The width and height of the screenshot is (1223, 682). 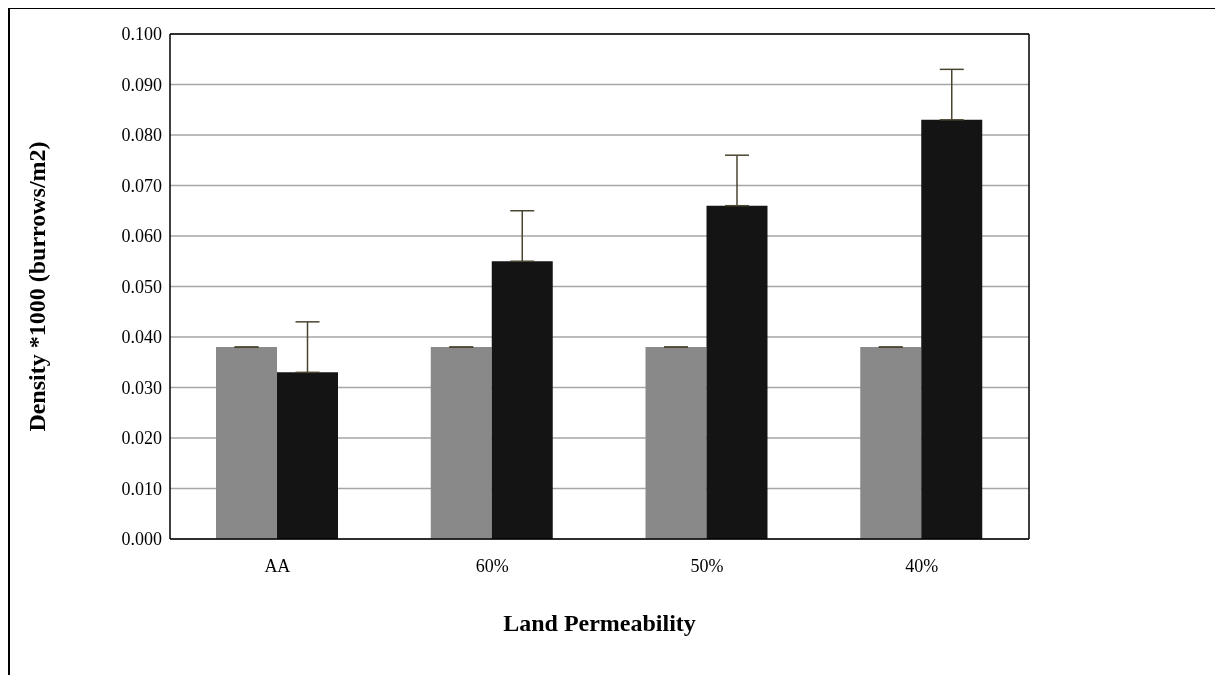 I want to click on y-axis-title: Density *1000 (burrows/m2), so click(x=36, y=286).